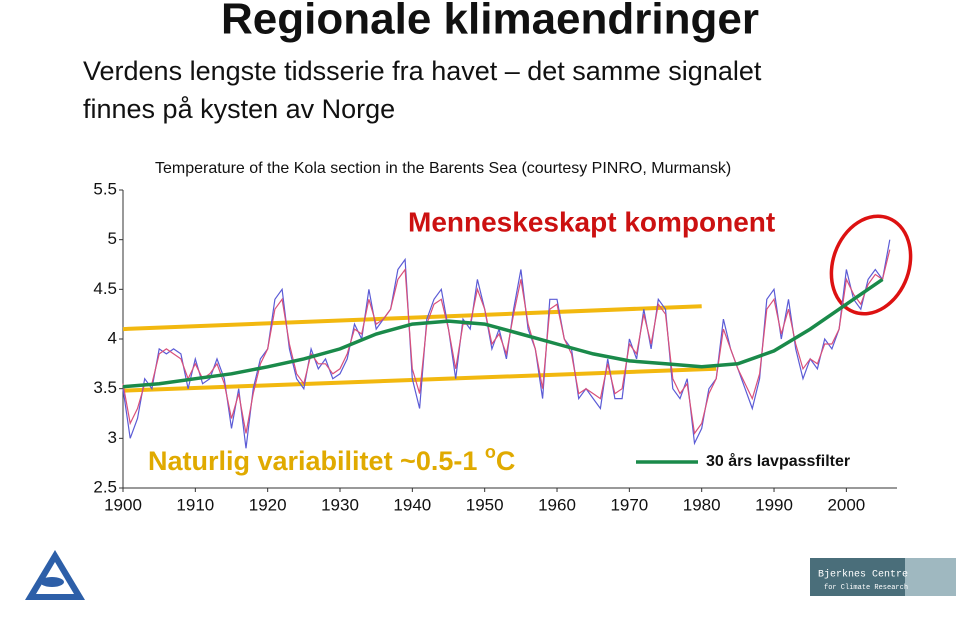 Image resolution: width=960 pixels, height=627 pixels. What do you see at coordinates (239, 109) in the screenshot?
I see `subtitle-line: finnes på kysten av Norge` at bounding box center [239, 109].